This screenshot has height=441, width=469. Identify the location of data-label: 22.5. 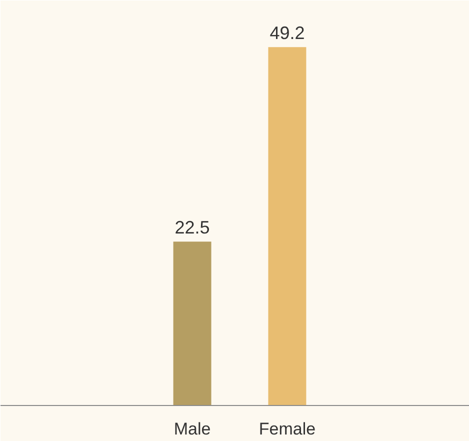
(192, 228).